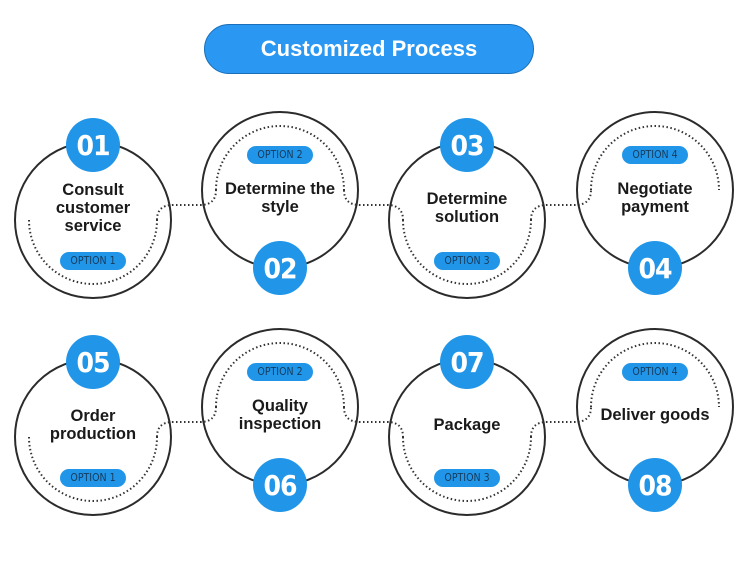  Describe the element at coordinates (369, 49) in the screenshot. I see `page-title: Customized Process` at that location.